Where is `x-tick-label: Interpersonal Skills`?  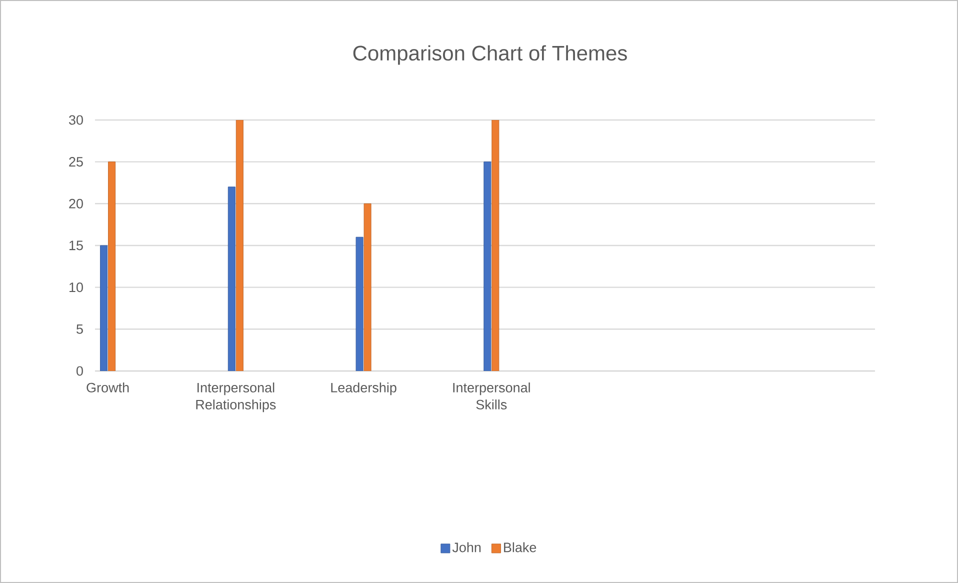
x-tick-label: Interpersonal Skills is located at coordinates (491, 396).